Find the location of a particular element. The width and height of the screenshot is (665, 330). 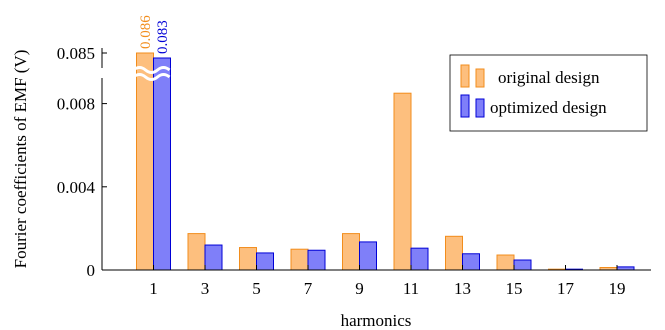

bar-optimized-h11 is located at coordinates (419, 259).